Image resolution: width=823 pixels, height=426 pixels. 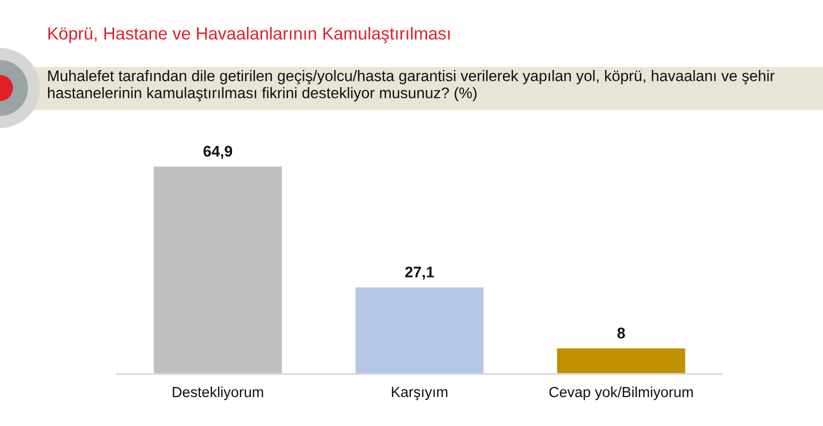 What do you see at coordinates (218, 393) in the screenshot?
I see `x-tick-label: Destekliyorum` at bounding box center [218, 393].